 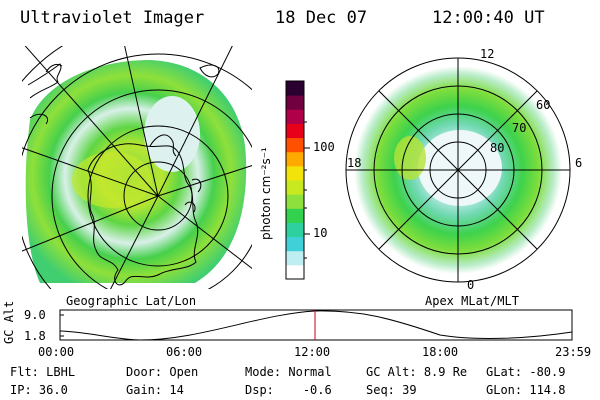 I want to click on colorbar-unit-label: photon cm⁻²s⁻¹, so click(x=266, y=193).